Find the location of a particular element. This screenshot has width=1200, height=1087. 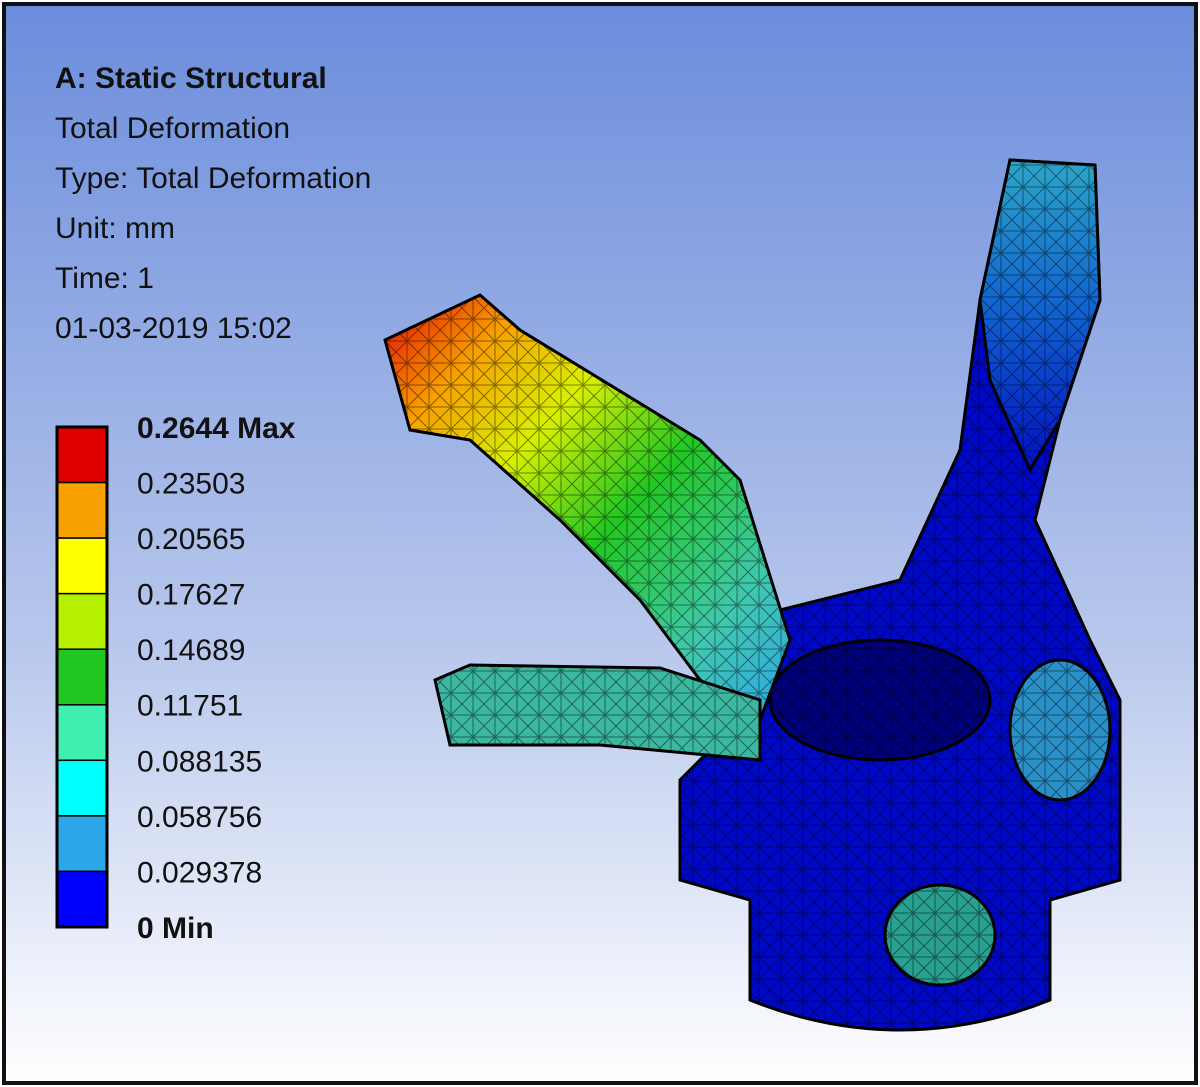

header-line: Total Deformation is located at coordinates (172, 128).